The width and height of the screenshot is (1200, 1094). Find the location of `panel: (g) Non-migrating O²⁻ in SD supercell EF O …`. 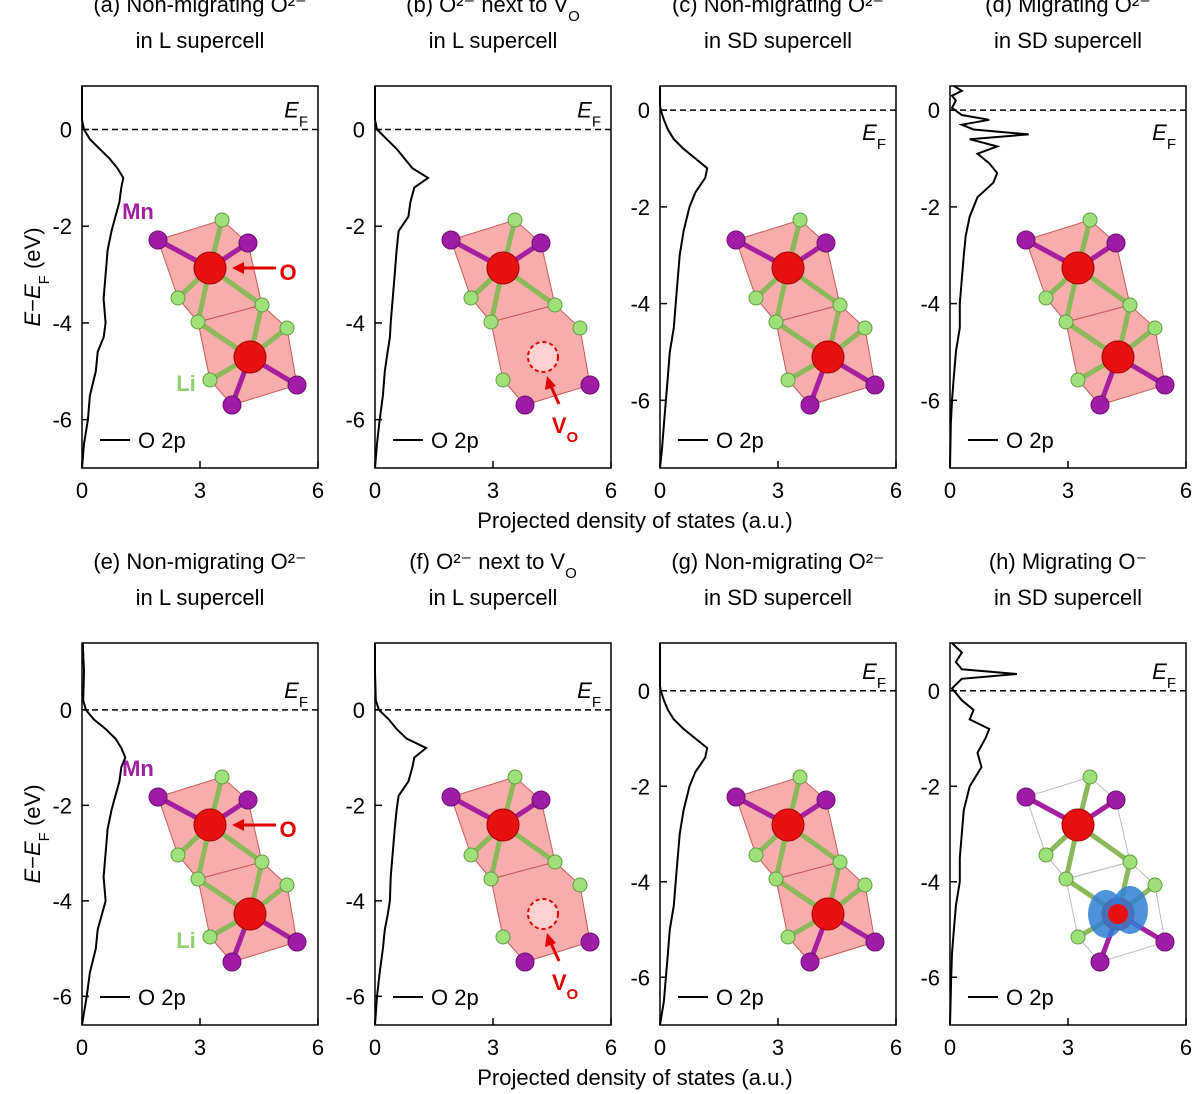

panel: (g) Non-migrating O²⁻ in SD supercell EF O … is located at coordinates (766, 804).